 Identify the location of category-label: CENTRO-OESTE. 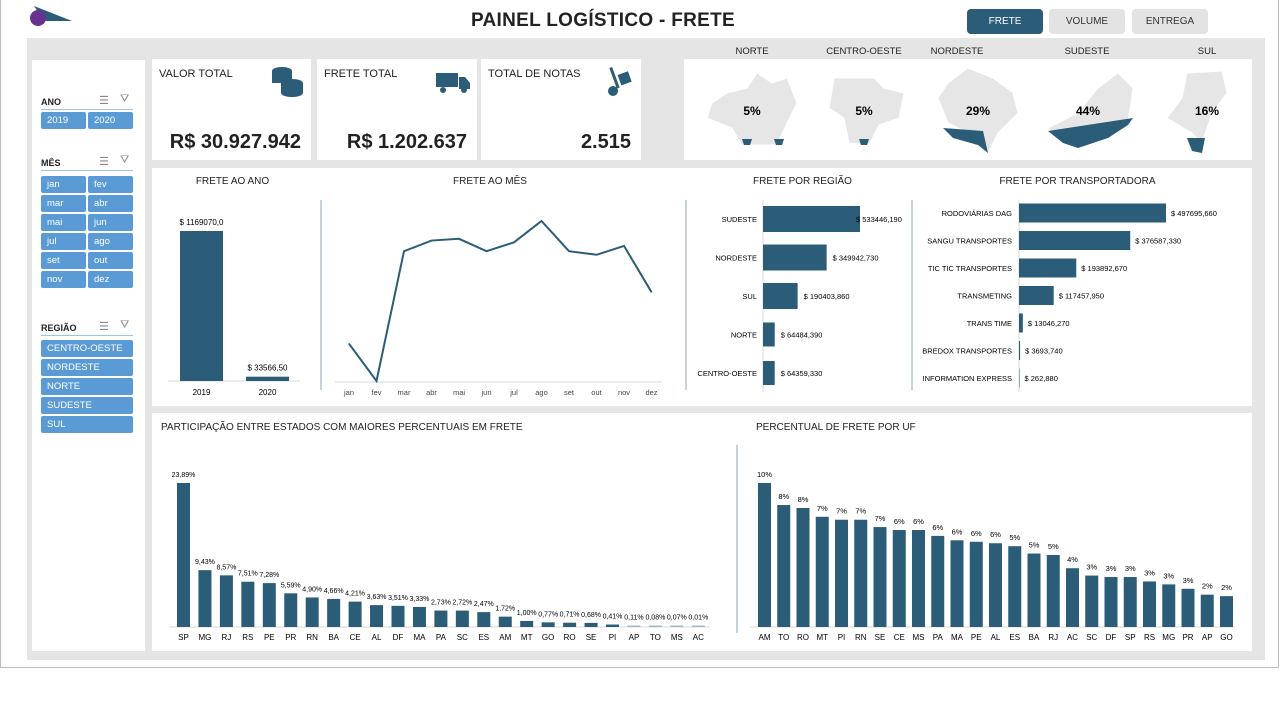
(727, 373).